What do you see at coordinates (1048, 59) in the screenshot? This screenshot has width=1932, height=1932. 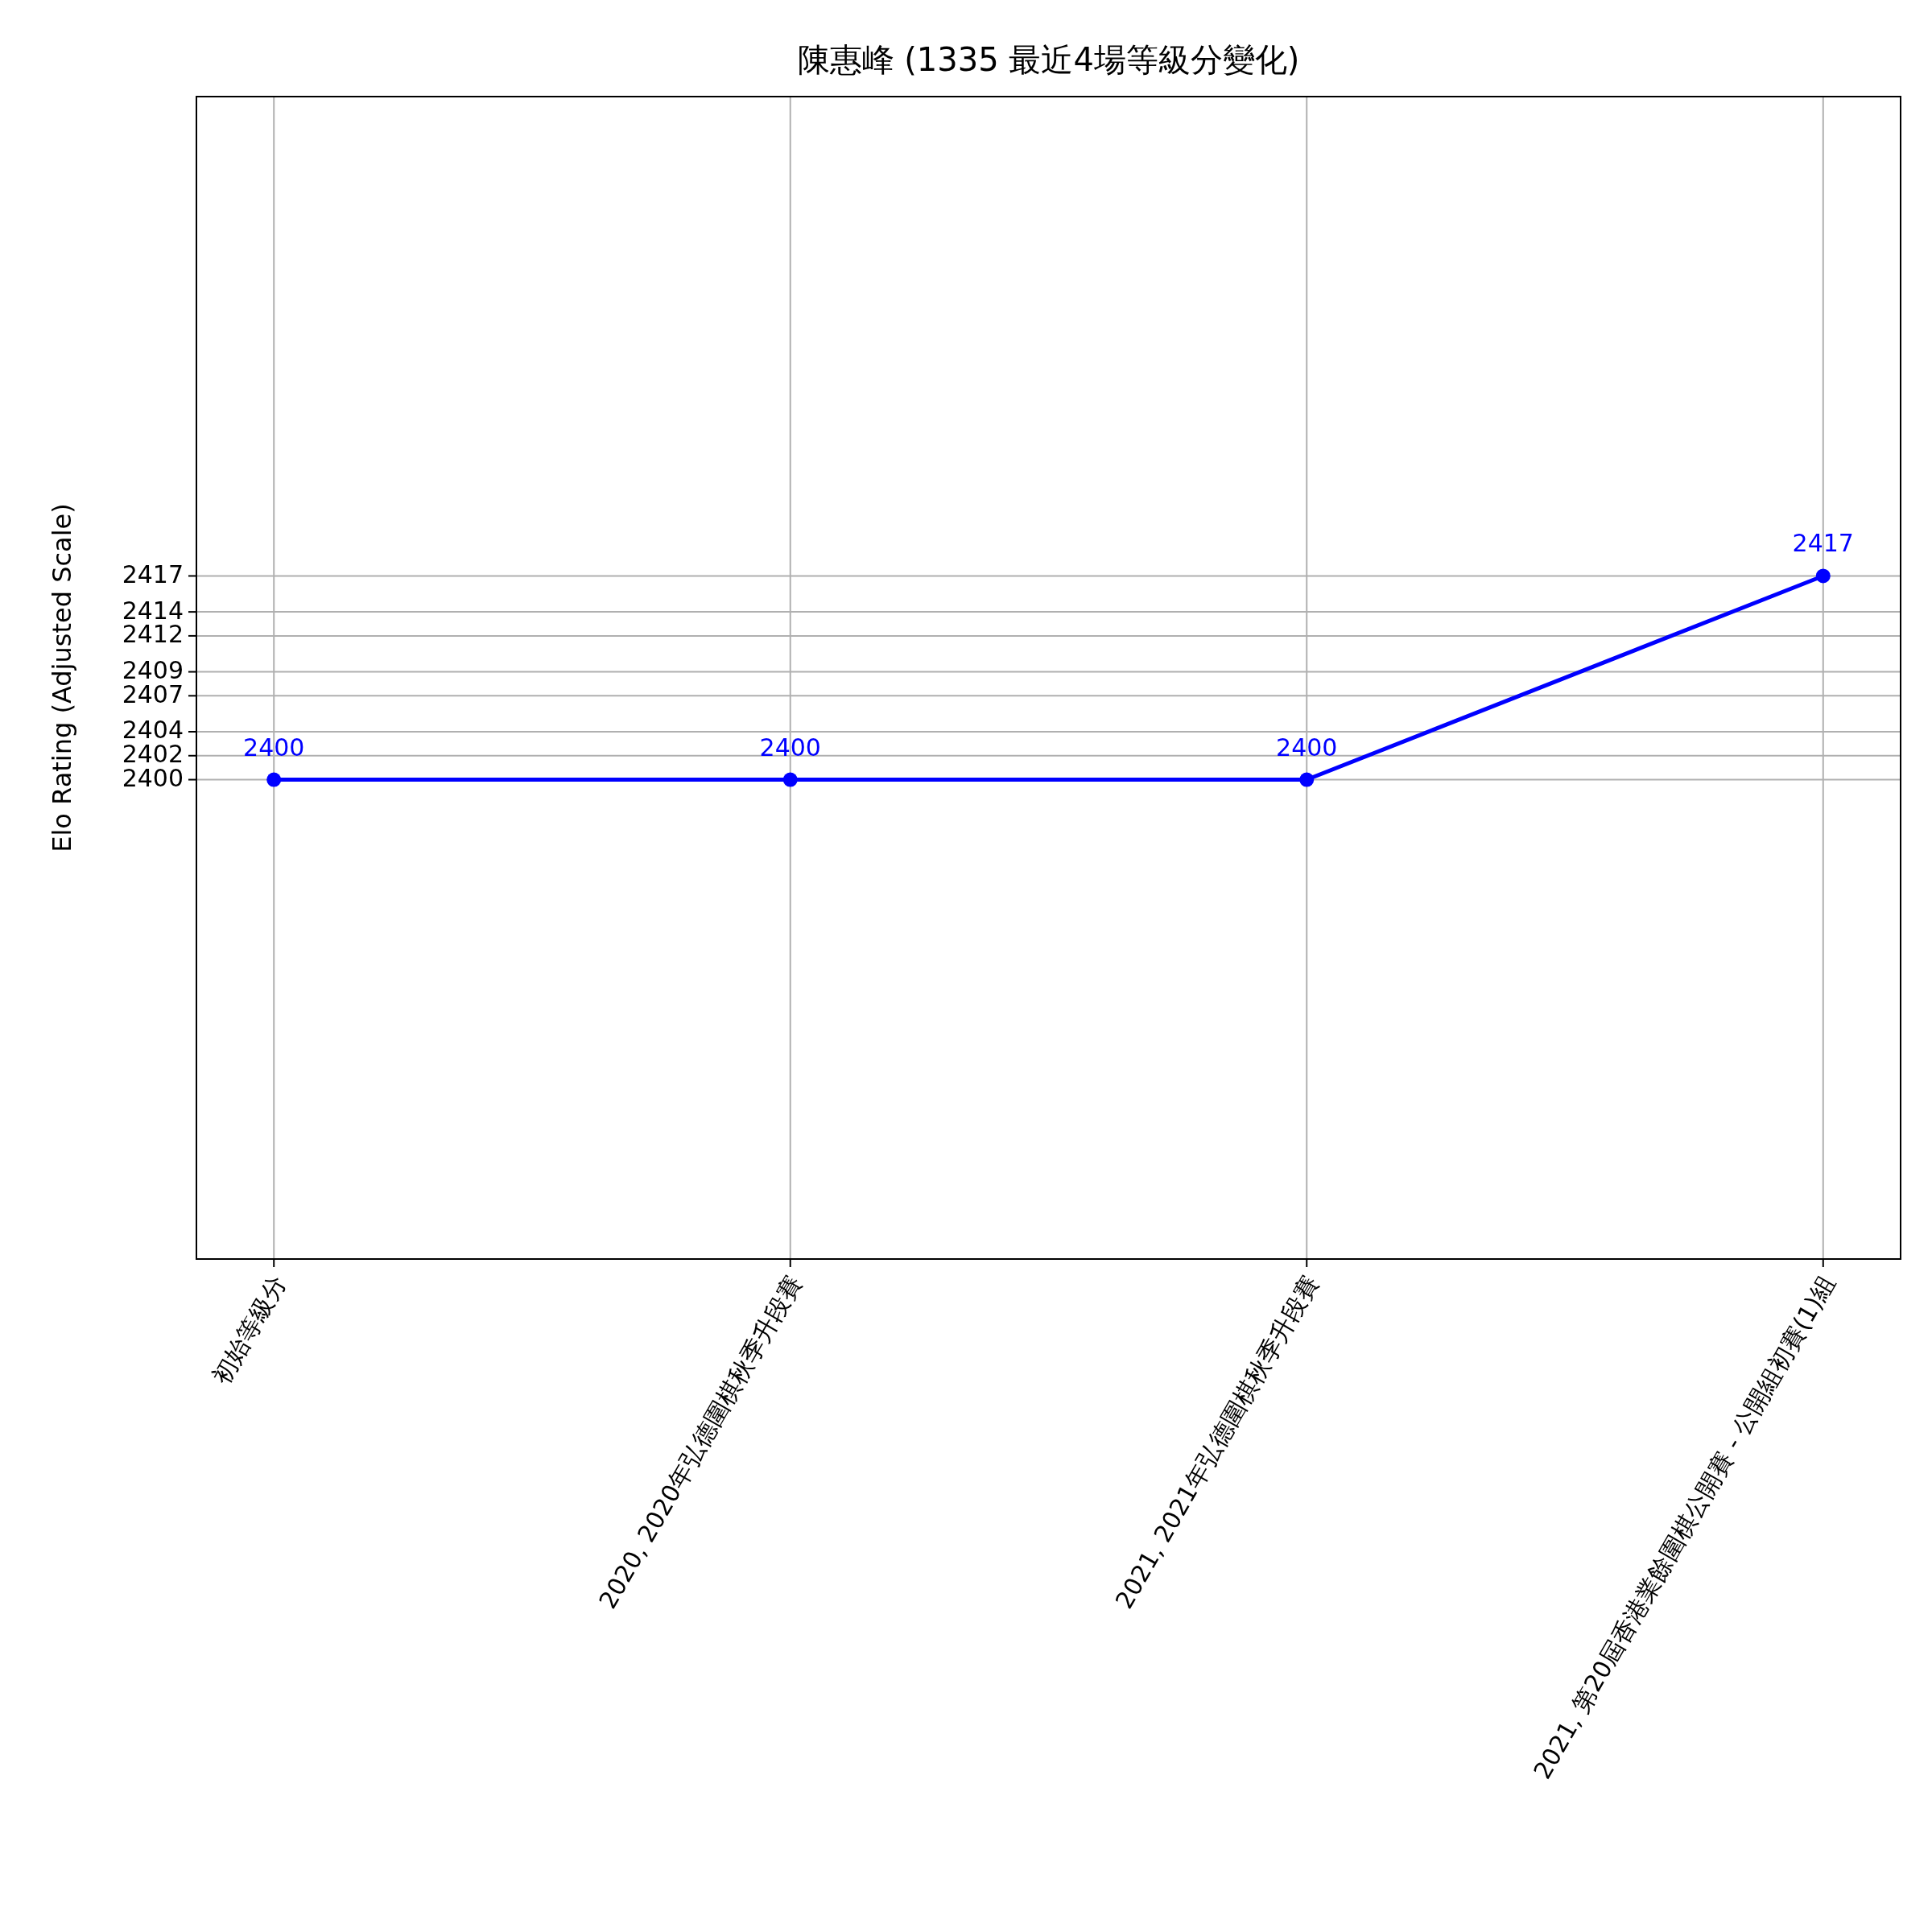 I see `chart-title: 陳惠峰 (1335 最近4場等級分變化)` at bounding box center [1048, 59].